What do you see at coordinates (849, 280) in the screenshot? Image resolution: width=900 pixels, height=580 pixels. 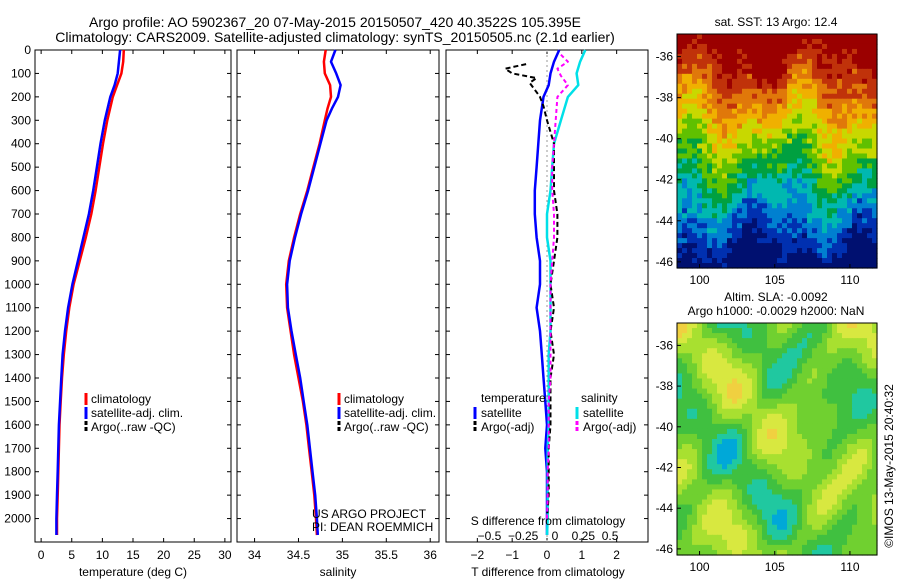 I see `map-x-tick-label: 110` at bounding box center [849, 280].